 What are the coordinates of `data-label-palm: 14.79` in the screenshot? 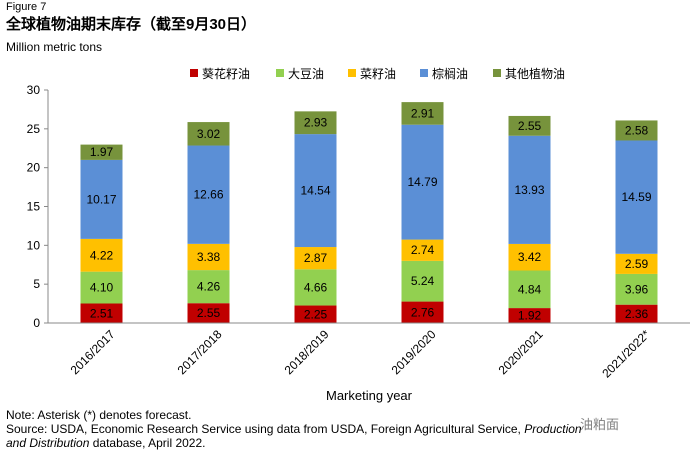 It's located at (422, 182).